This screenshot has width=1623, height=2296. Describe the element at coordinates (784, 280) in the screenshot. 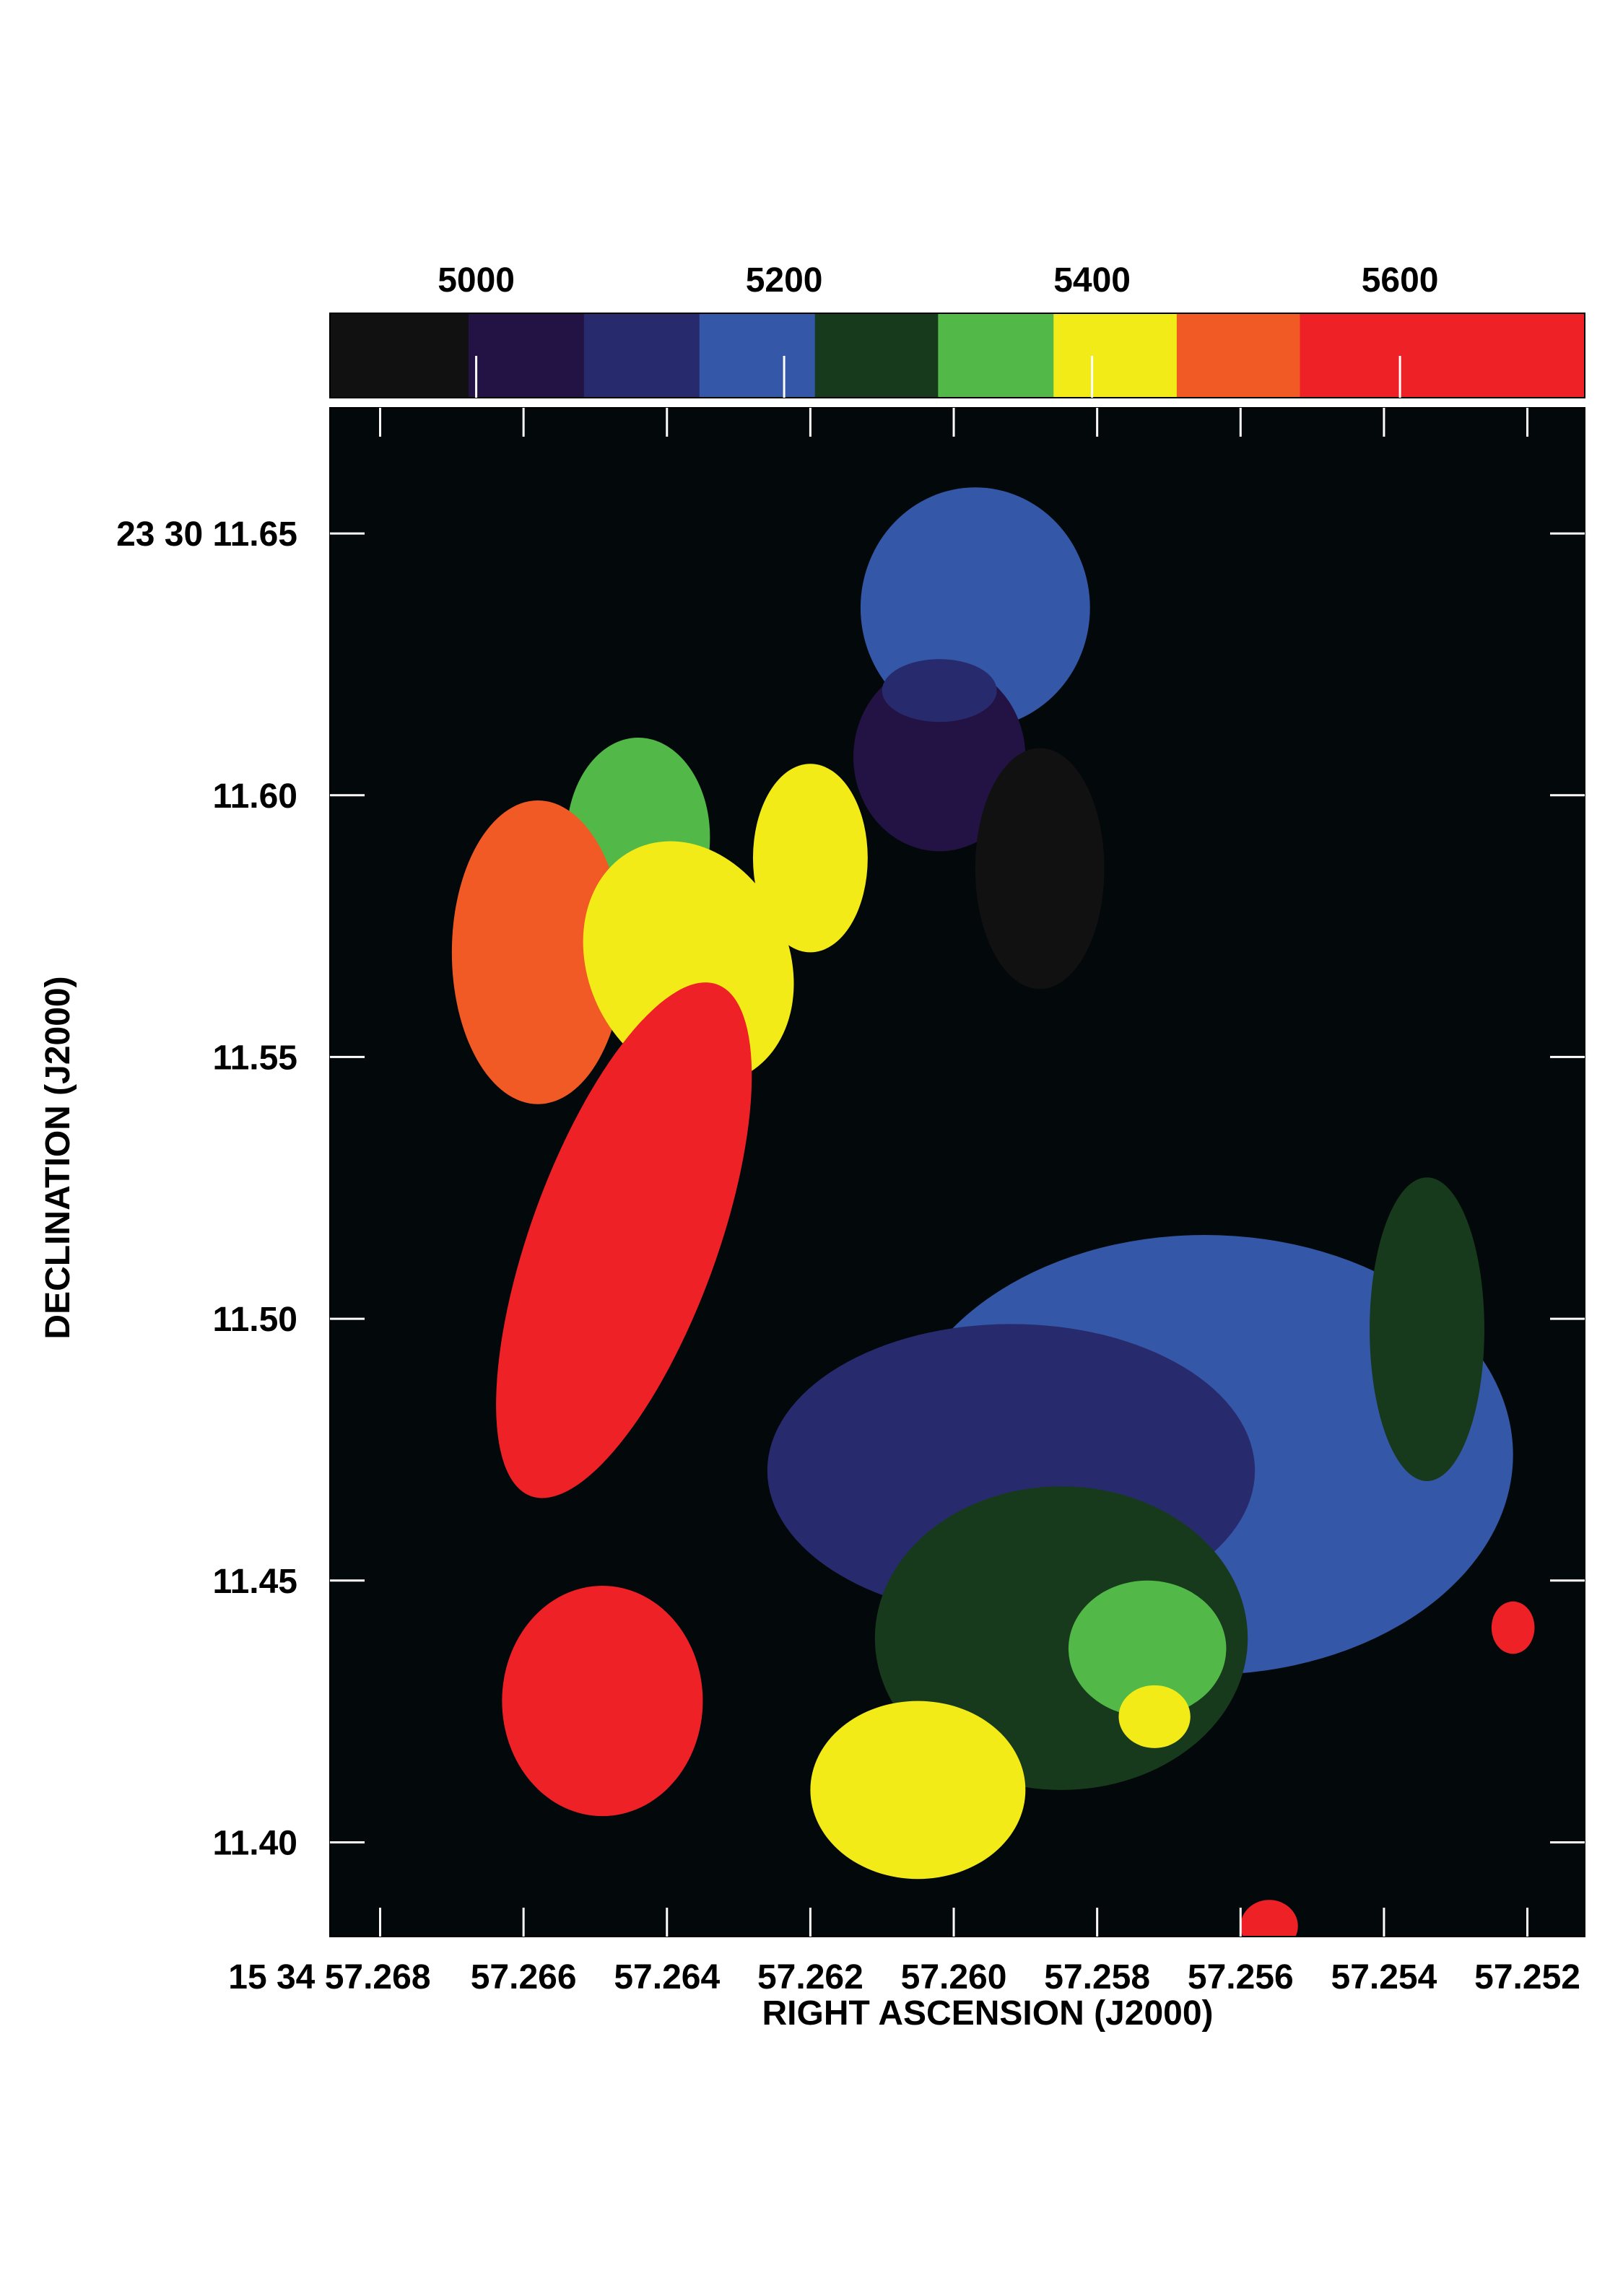

I see `colorbar-tick-label: 5200` at that location.